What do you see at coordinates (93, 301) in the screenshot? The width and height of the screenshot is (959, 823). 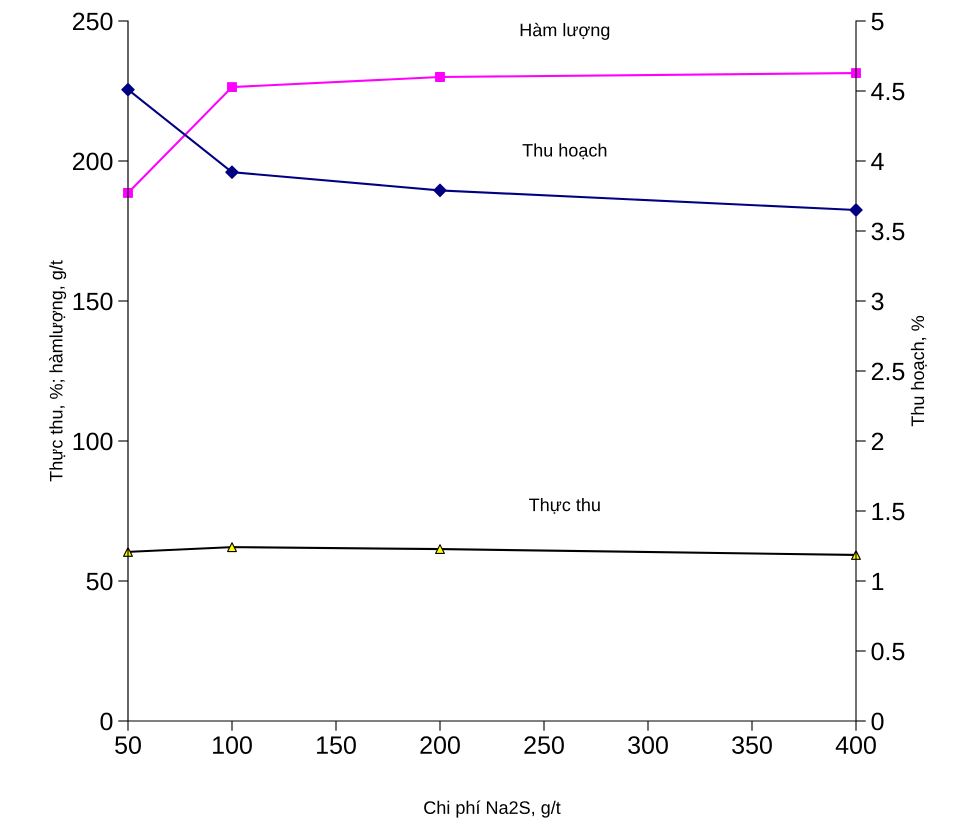 I see `y-tick-label: 150` at bounding box center [93, 301].